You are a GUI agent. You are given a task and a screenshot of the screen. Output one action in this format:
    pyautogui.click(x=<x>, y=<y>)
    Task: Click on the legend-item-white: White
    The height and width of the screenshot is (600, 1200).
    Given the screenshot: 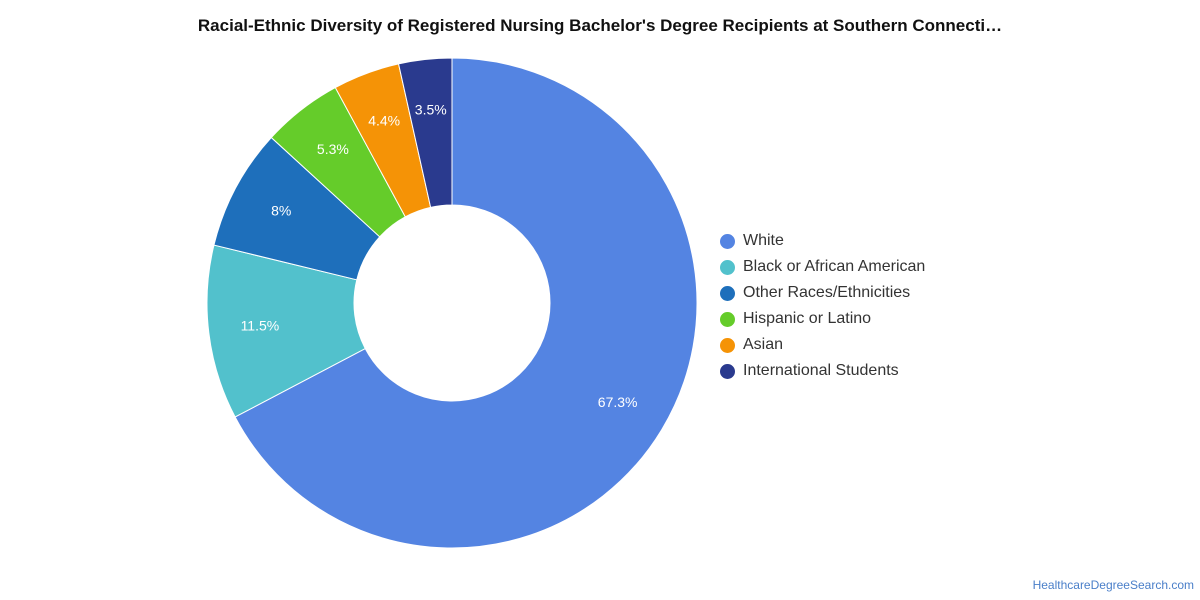 What is the action you would take?
    pyautogui.click(x=822, y=241)
    